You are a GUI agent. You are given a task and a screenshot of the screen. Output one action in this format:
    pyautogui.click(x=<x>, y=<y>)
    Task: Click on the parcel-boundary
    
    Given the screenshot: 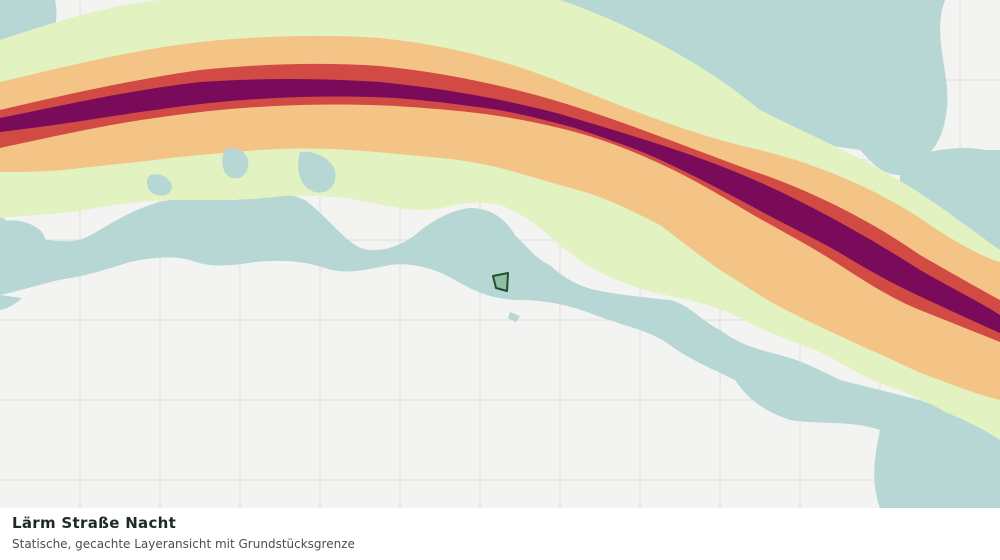 What is the action you would take?
    pyautogui.click(x=500, y=282)
    